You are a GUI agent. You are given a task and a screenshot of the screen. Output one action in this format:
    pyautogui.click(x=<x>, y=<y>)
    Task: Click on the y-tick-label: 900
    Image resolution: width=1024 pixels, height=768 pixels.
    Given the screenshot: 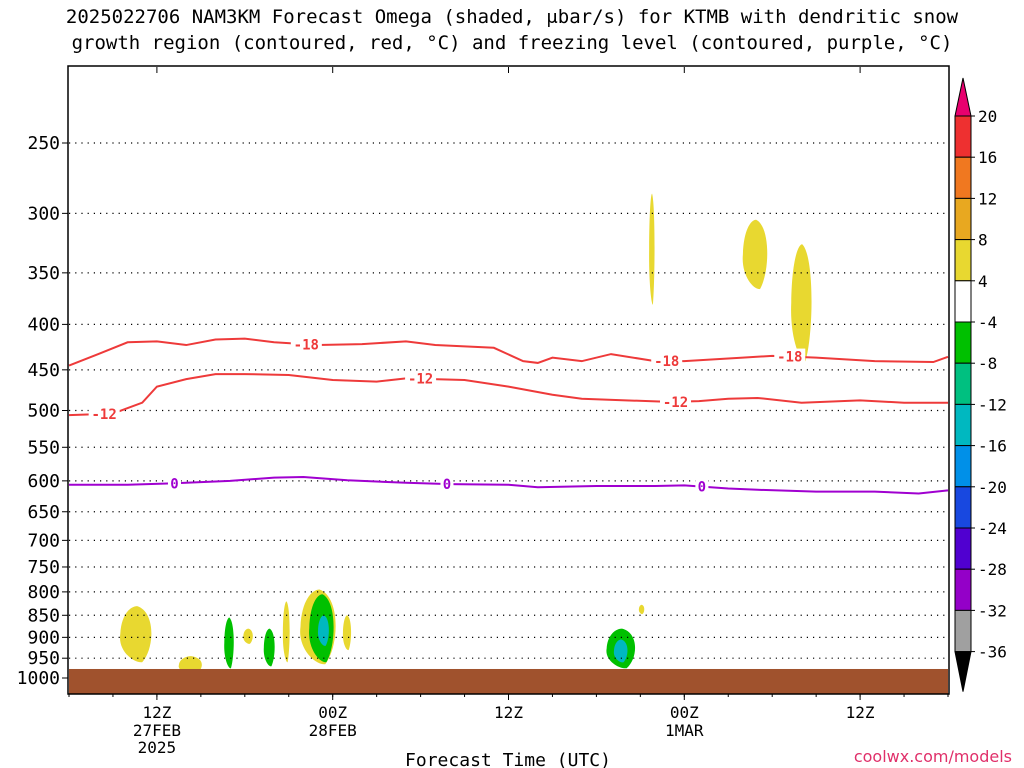 What is the action you would take?
    pyautogui.click(x=43, y=637)
    